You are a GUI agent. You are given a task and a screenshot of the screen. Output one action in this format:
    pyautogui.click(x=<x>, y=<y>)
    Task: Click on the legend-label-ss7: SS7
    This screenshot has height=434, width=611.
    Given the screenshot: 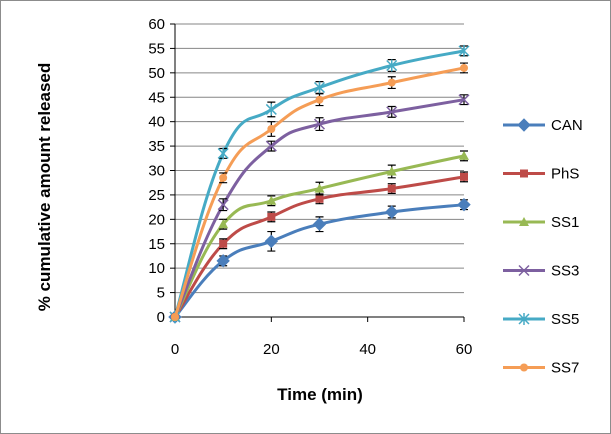 What is the action you would take?
    pyautogui.click(x=565, y=368)
    